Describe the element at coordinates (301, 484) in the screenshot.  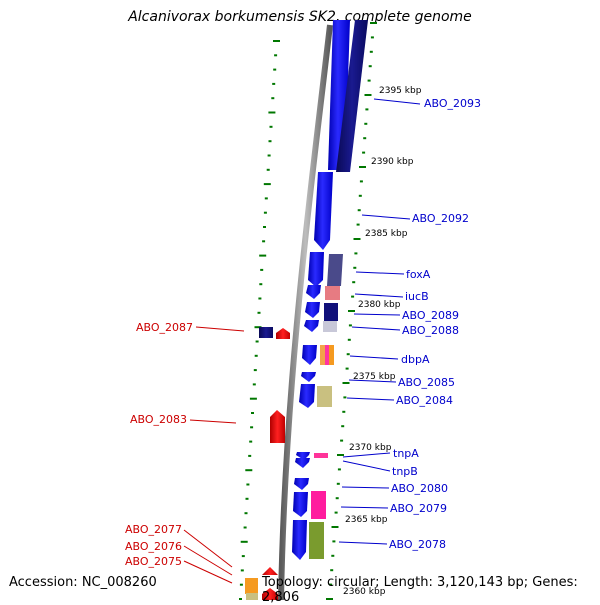
I see `gene-arrow-abo-2080` at that location.